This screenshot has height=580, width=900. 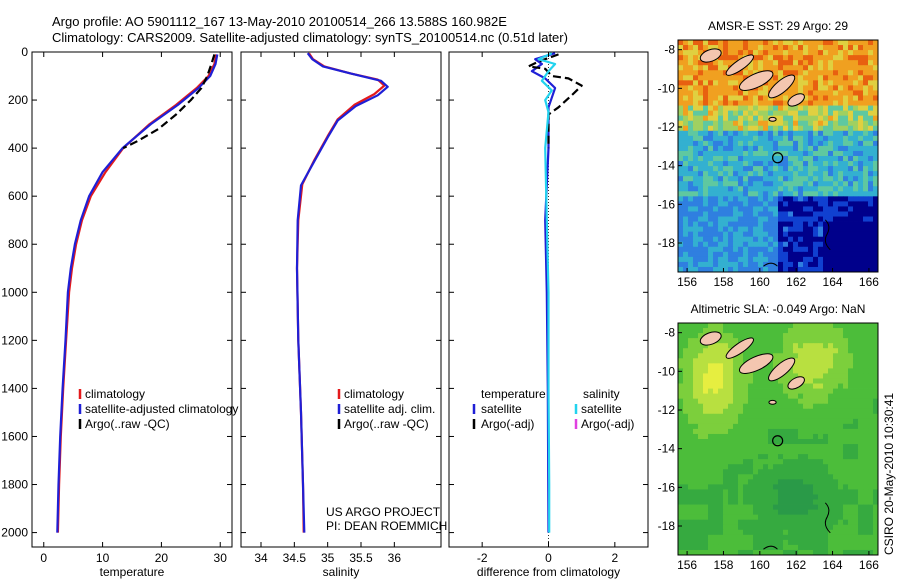 I want to click on x-tick-label: 2, so click(x=614, y=558).